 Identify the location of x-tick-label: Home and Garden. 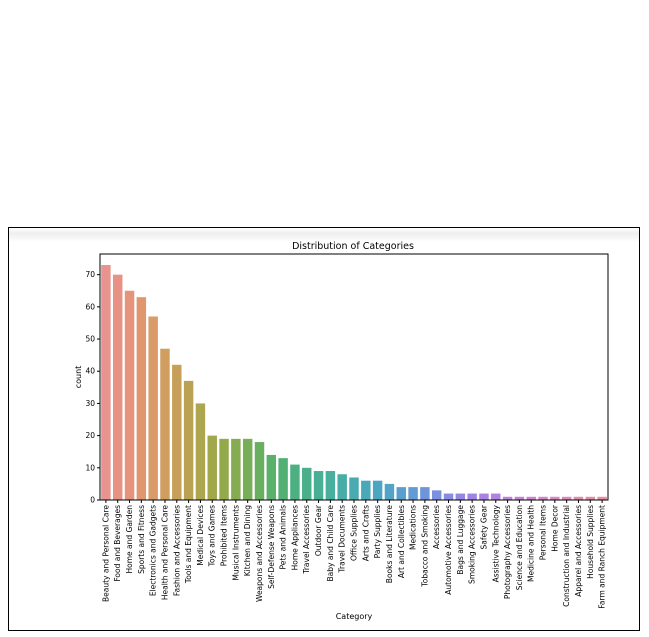
(129, 539).